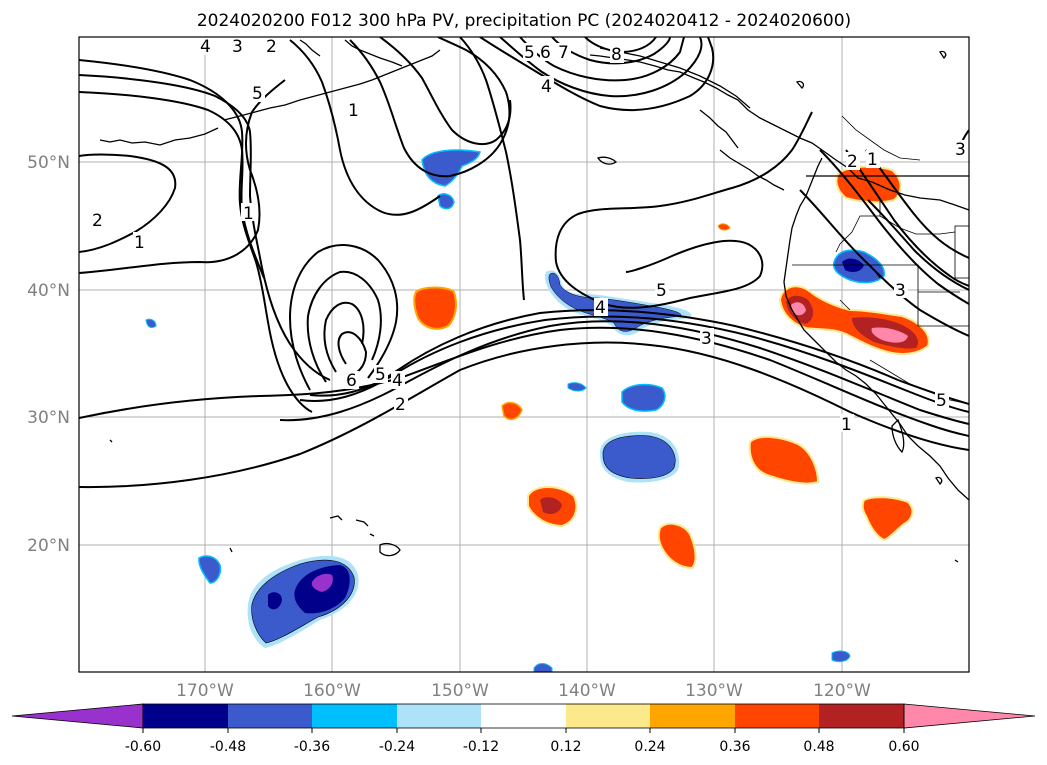  What do you see at coordinates (143, 747) in the screenshot?
I see `colorbar-tick-label: -0.60` at bounding box center [143, 747].